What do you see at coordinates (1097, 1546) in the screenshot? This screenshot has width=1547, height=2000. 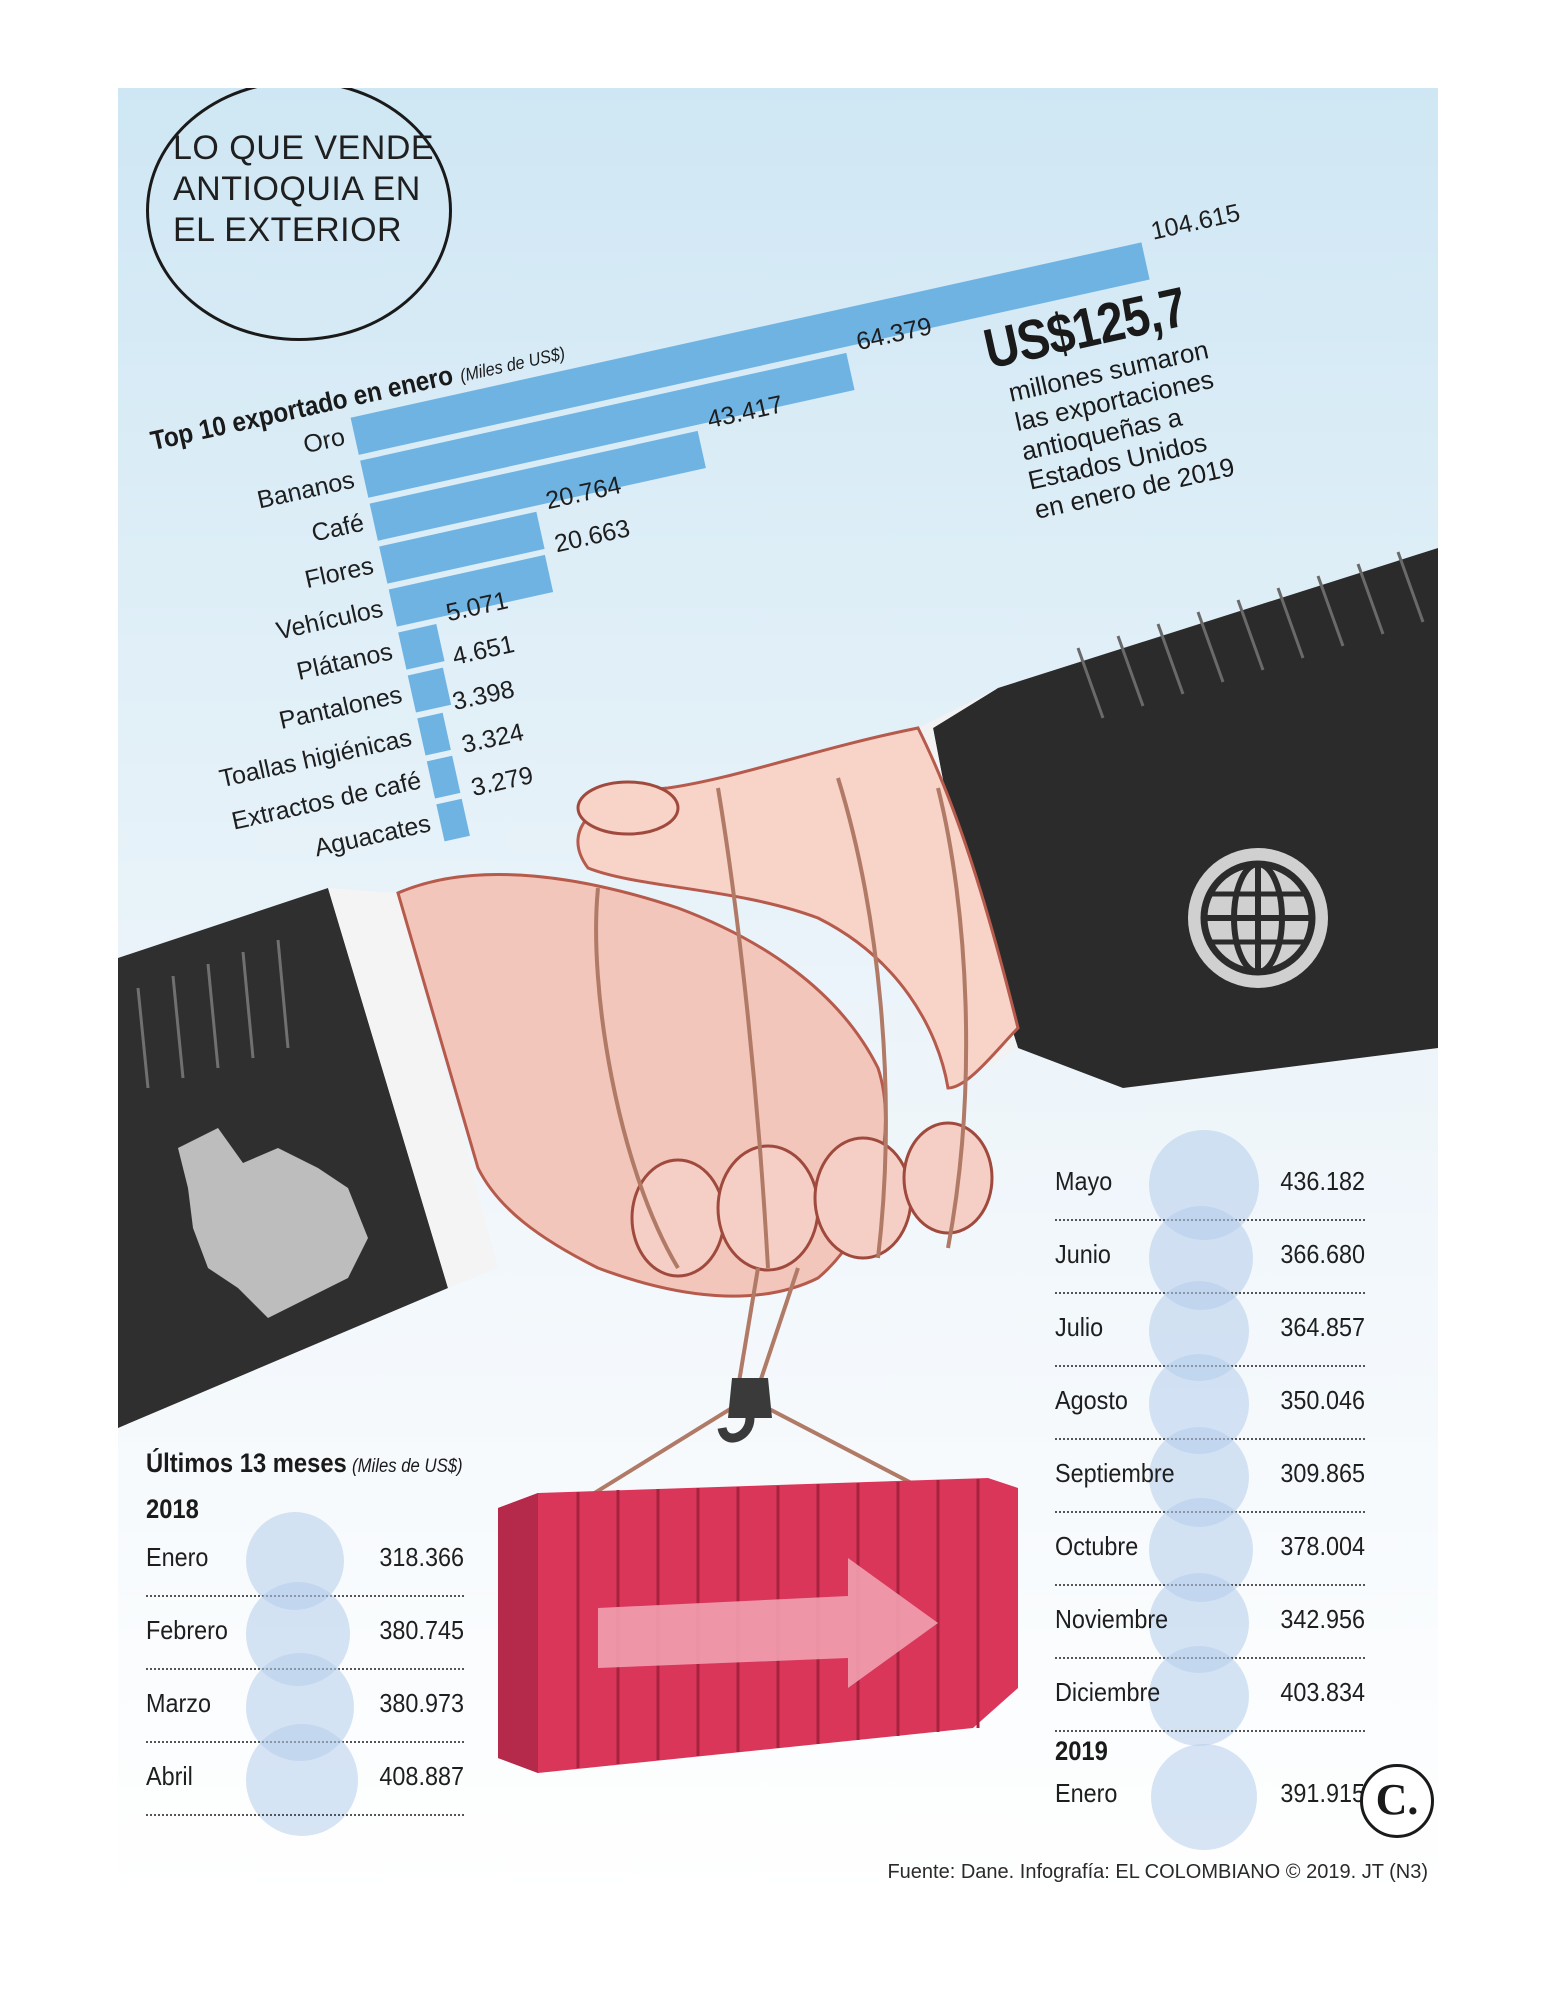 I see `month-name: Octubre` at bounding box center [1097, 1546].